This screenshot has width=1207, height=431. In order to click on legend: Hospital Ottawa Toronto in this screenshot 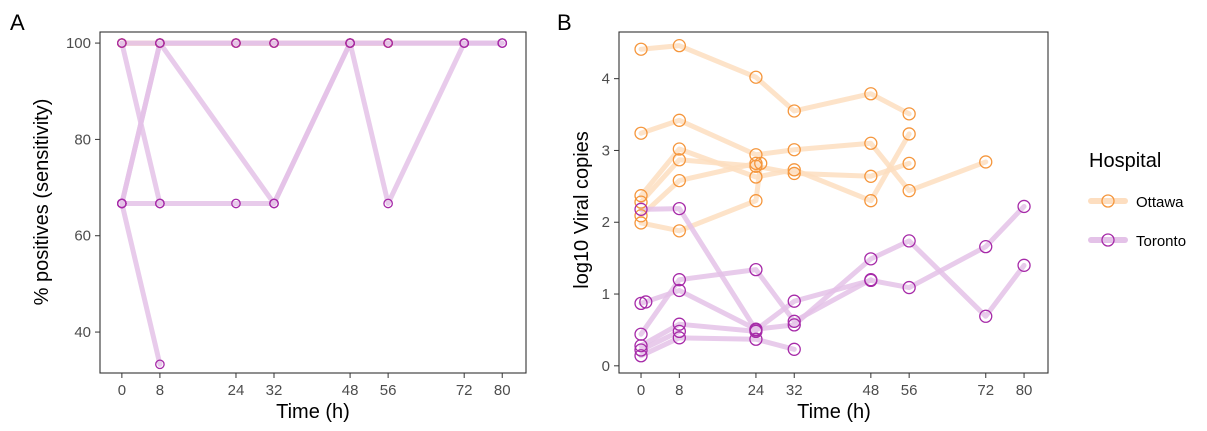, I will do `click(1137, 200)`.